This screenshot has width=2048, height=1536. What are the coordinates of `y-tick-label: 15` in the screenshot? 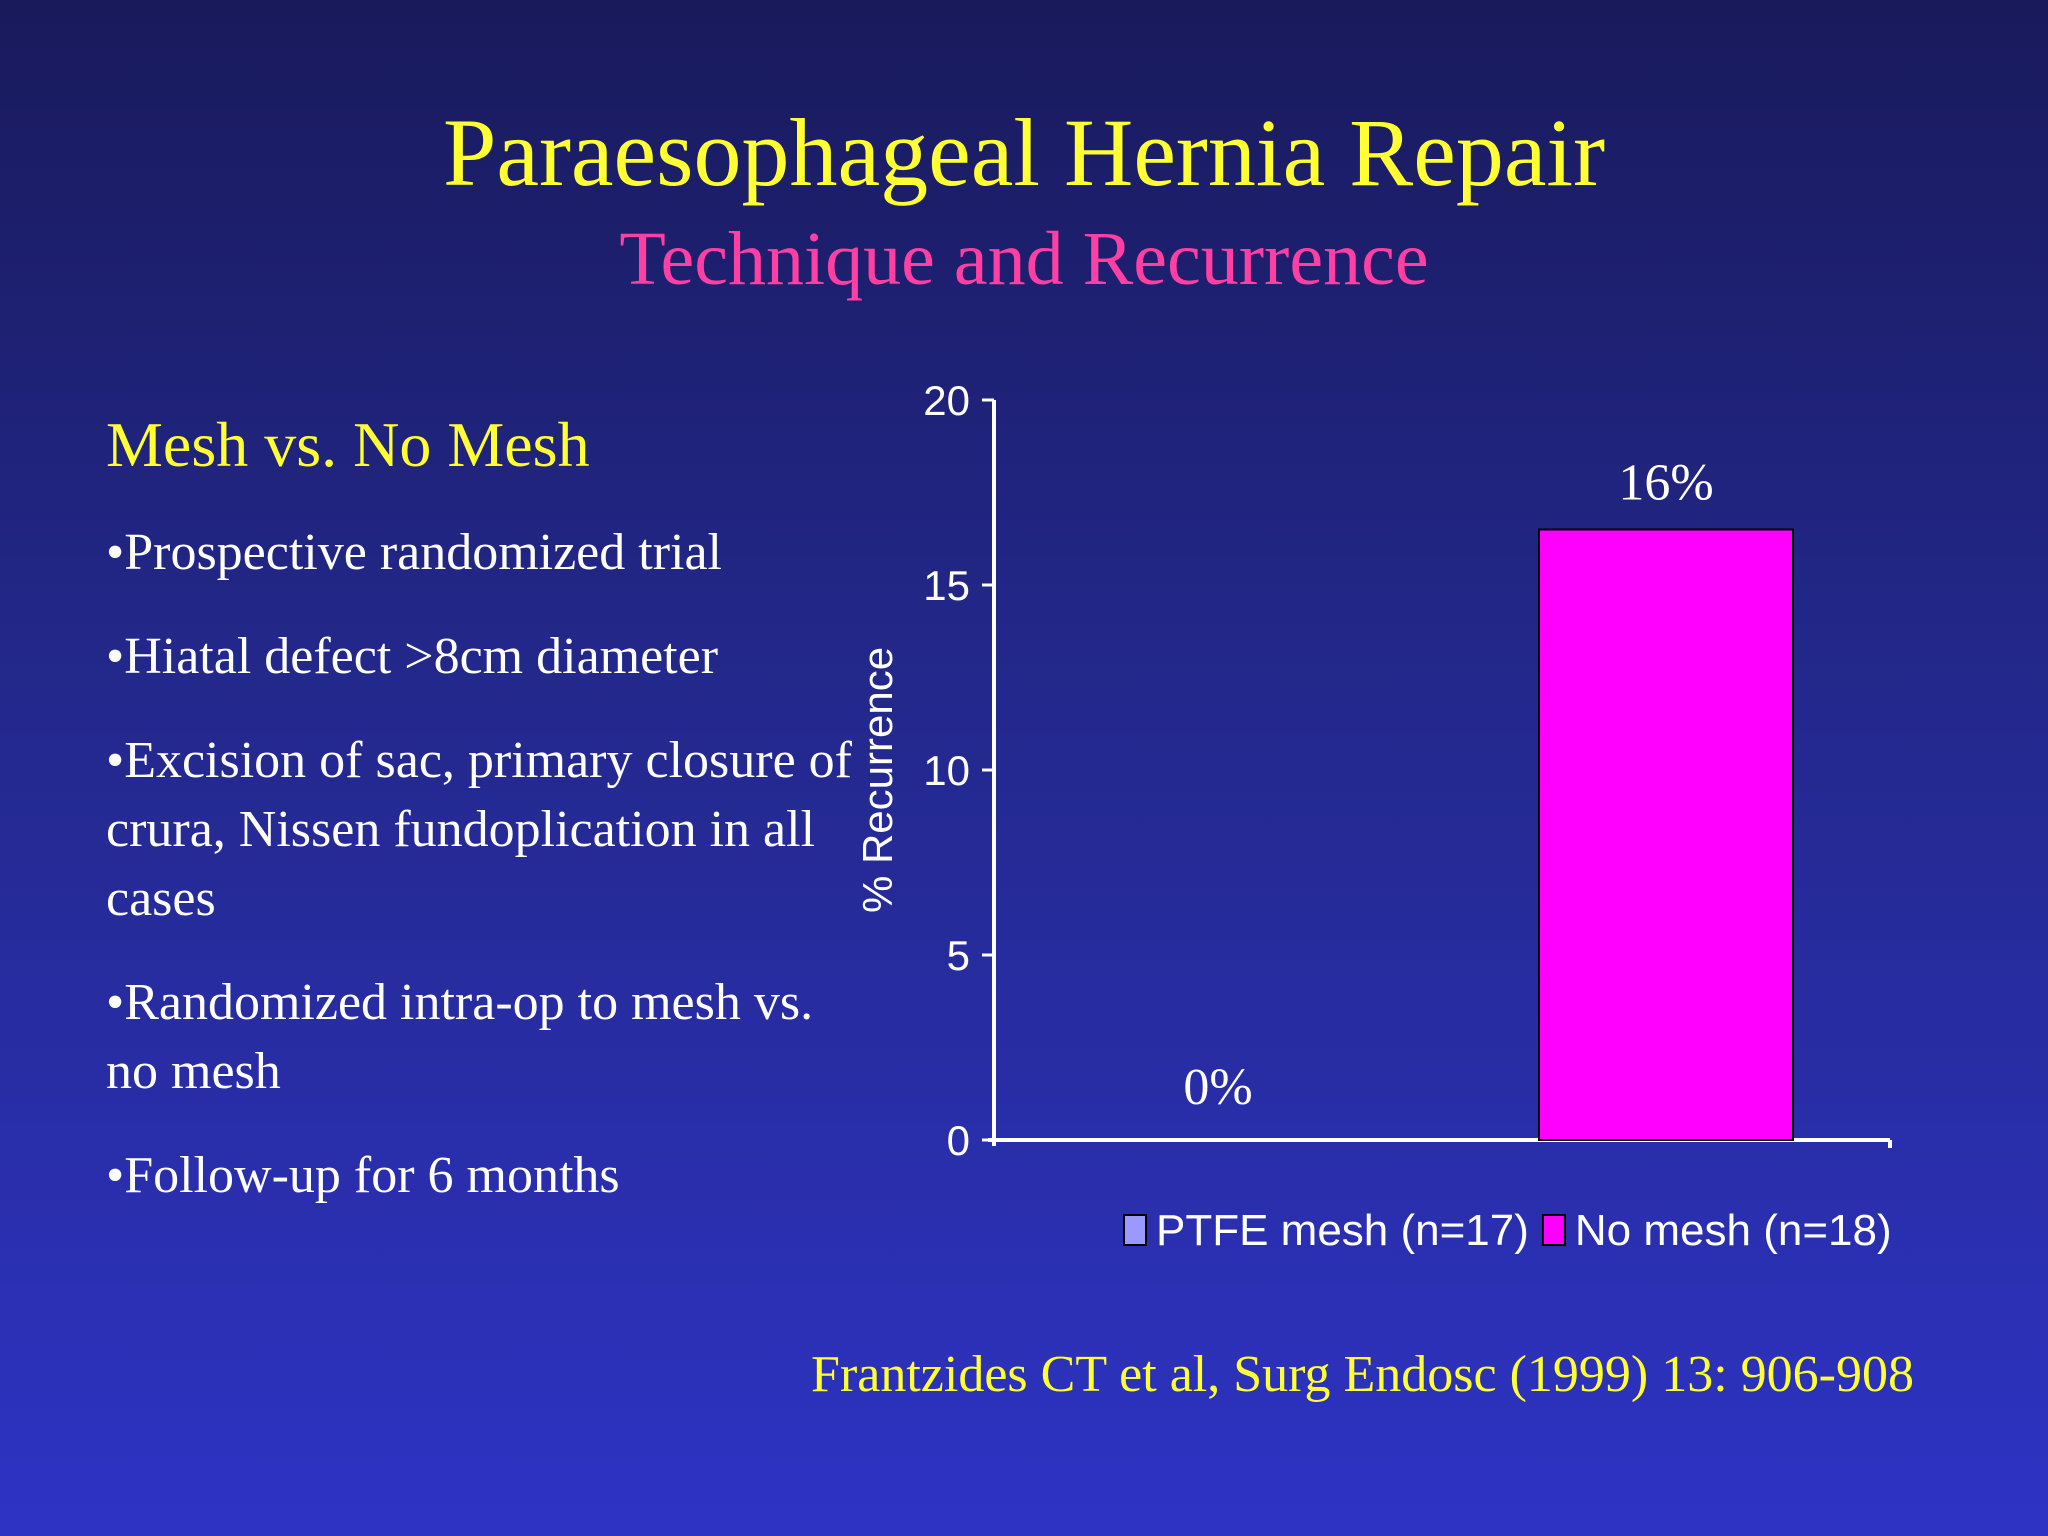 It's located at (946, 585).